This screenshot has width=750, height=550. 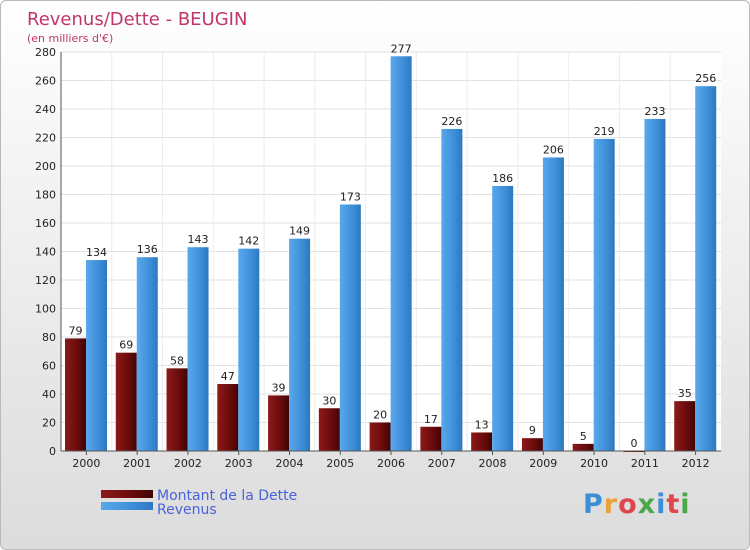 What do you see at coordinates (611, 504) in the screenshot?
I see `logo-letter: r` at bounding box center [611, 504].